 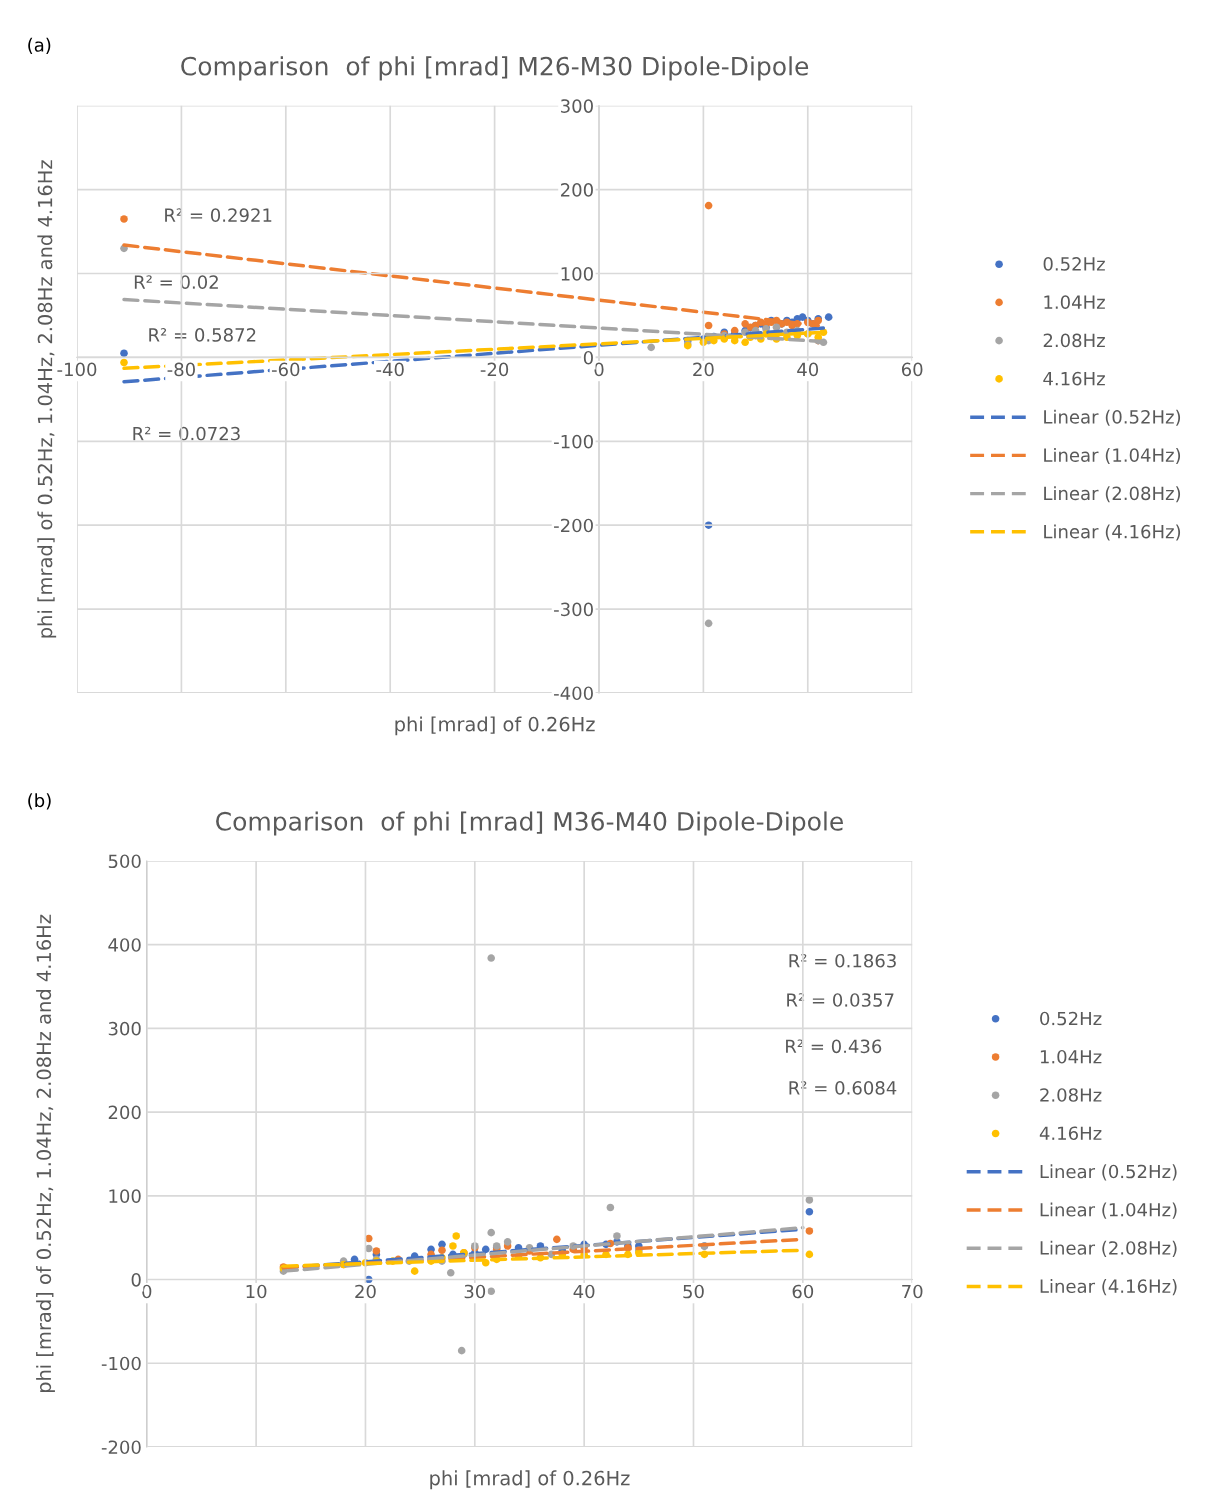 What do you see at coordinates (181, 369) in the screenshot?
I see `x-tick-label: -80` at bounding box center [181, 369].